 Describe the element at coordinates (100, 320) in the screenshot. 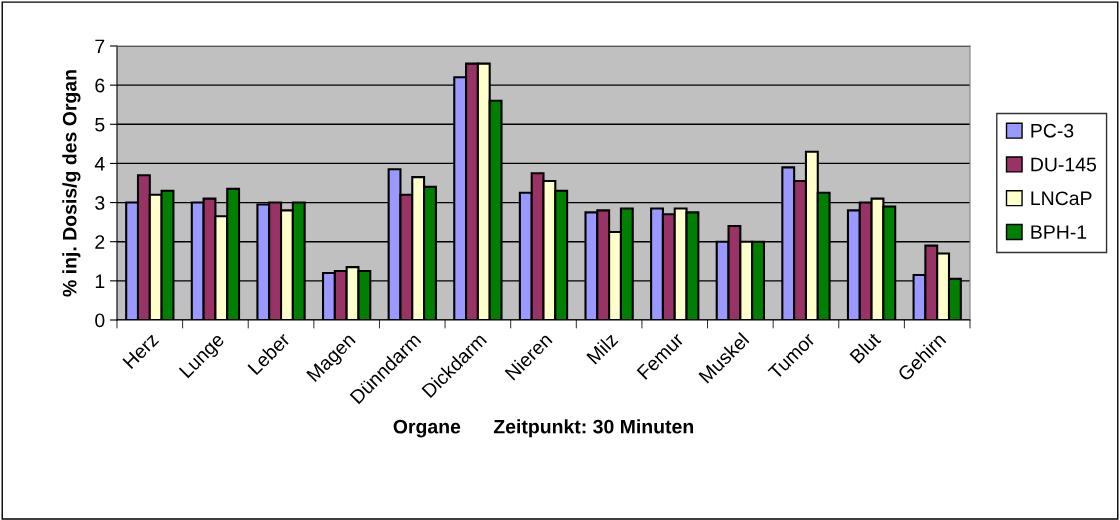

I see `y-tick-label: 0` at that location.